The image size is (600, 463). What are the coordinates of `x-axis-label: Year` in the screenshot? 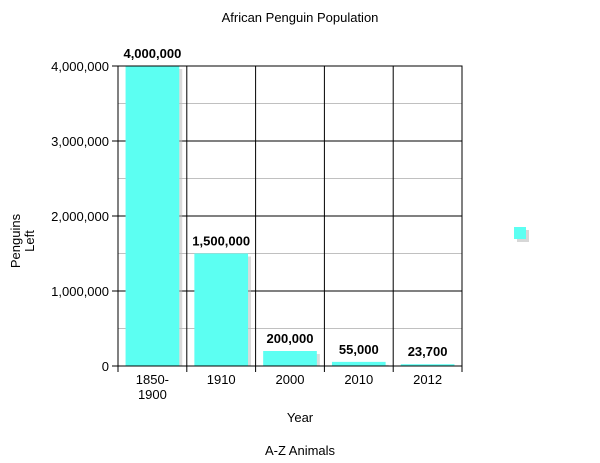 It's located at (300, 417).